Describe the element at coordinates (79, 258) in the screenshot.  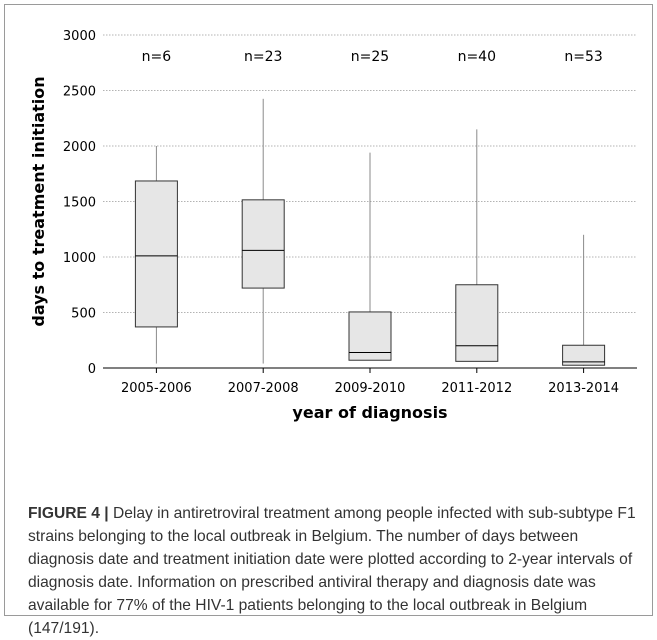
I see `y-tick-label: 1000` at that location.